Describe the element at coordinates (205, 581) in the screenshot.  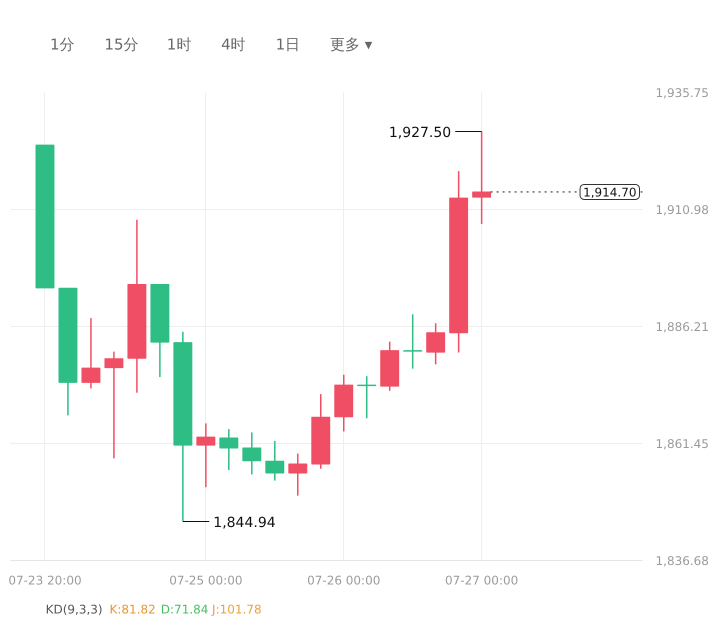
I see `x-tick-label: 07-25 00:00` at that location.